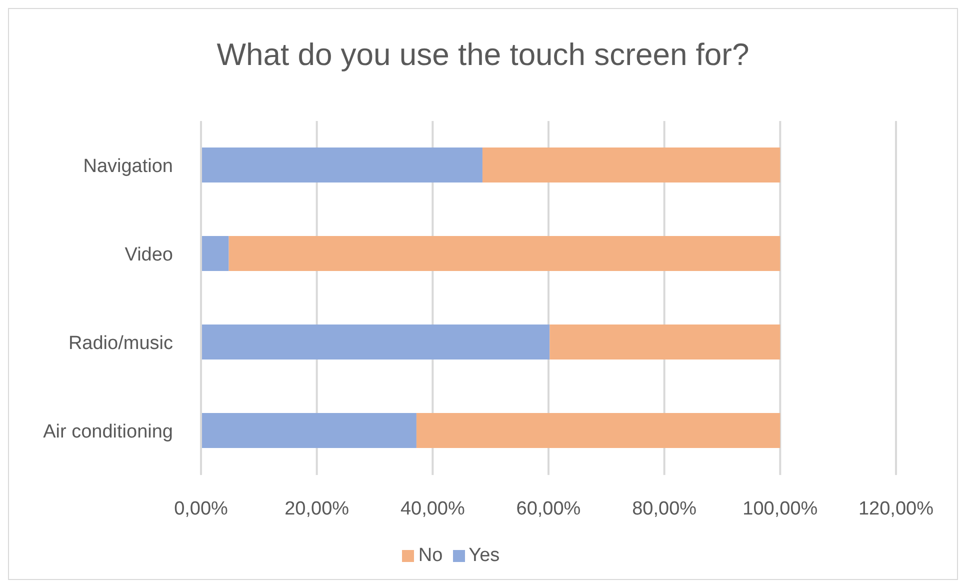 This screenshot has width=961, height=582. What do you see at coordinates (664, 509) in the screenshot?
I see `x-tick-label: 80,00%` at bounding box center [664, 509].